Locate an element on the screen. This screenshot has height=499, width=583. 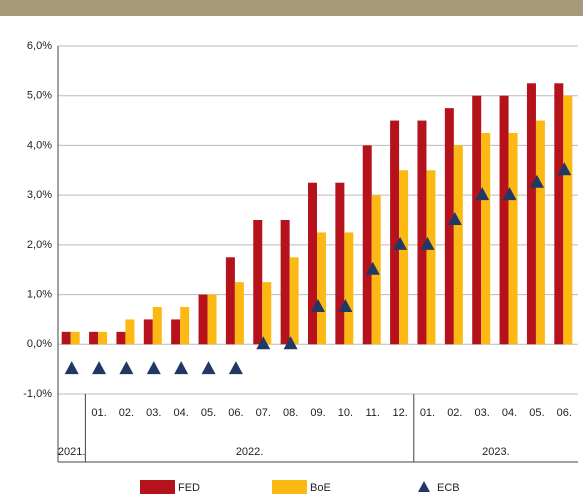
header-band is located at coordinates (291, 8).